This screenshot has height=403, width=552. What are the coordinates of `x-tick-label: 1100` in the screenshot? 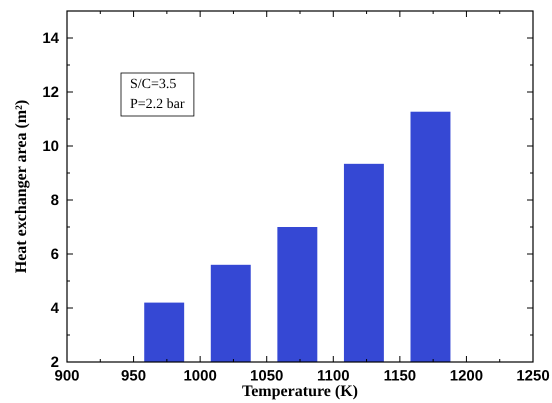 It's located at (333, 376).